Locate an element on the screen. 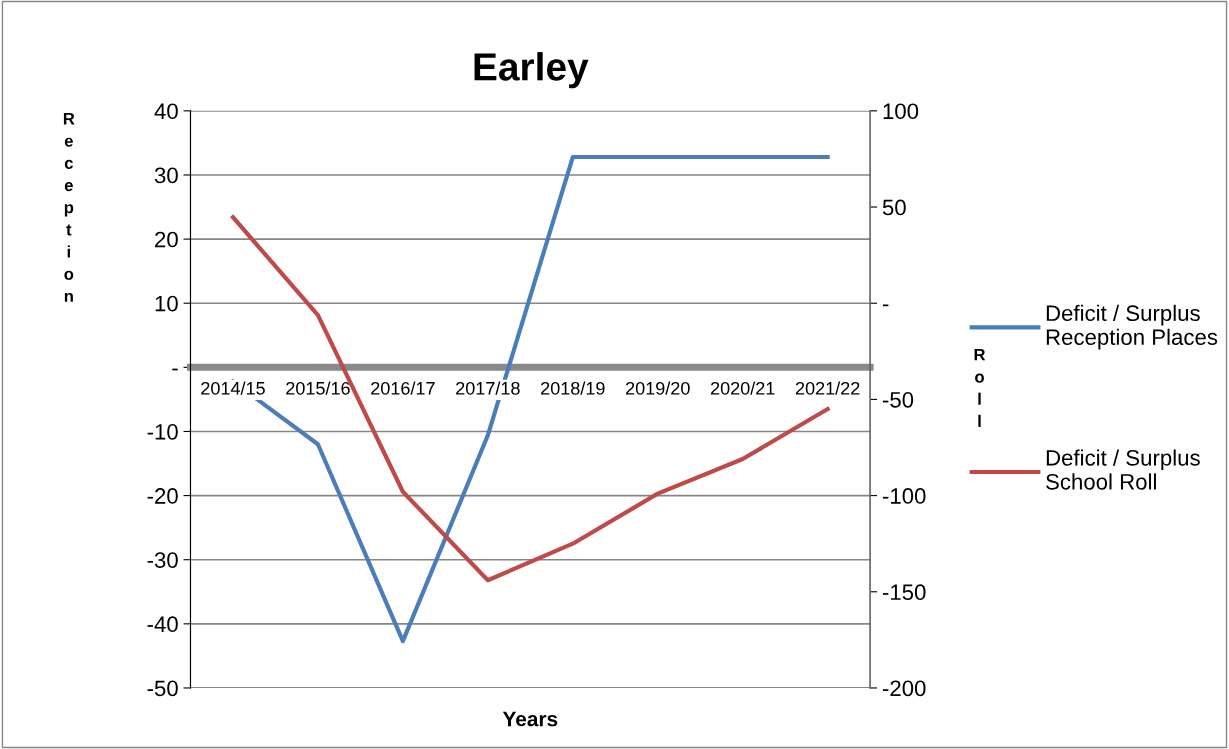  y2-axis-title: Roll is located at coordinates (980, 387).